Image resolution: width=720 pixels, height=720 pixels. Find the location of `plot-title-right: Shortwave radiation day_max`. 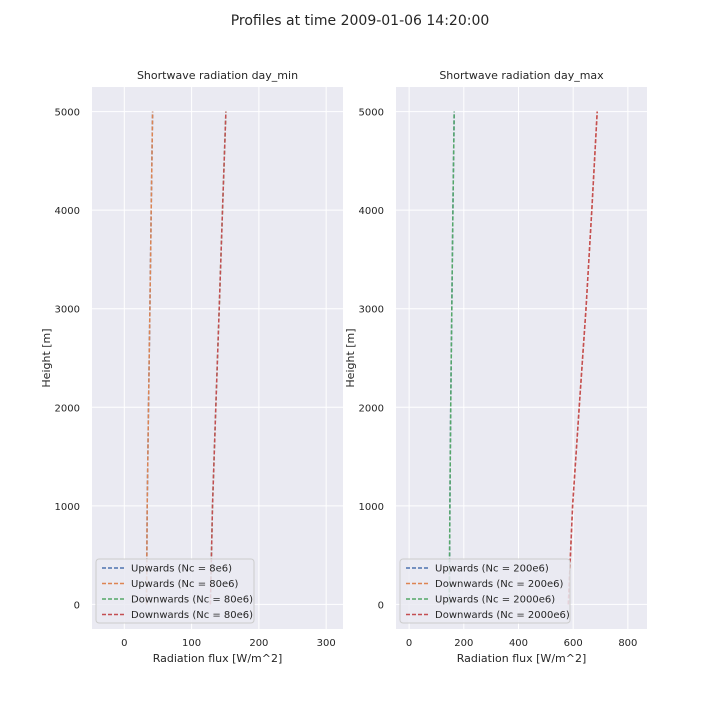

plot-title-right: Shortwave radiation day_max is located at coordinates (521, 75).